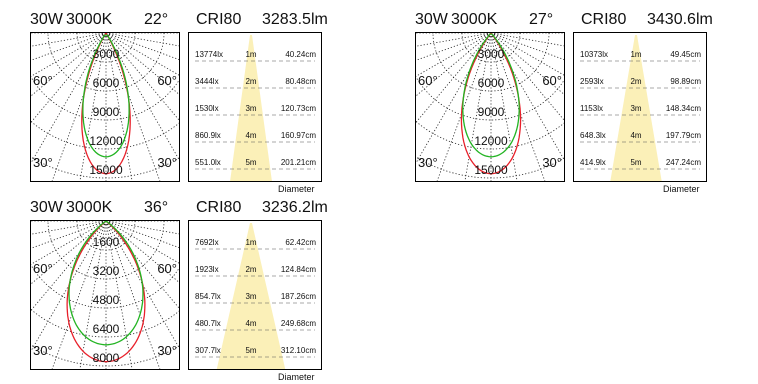 This screenshot has width=758, height=384. Describe the element at coordinates (255, 244) in the screenshot. I see `cone-row: 7692lx 1m 62.42cm` at that location.